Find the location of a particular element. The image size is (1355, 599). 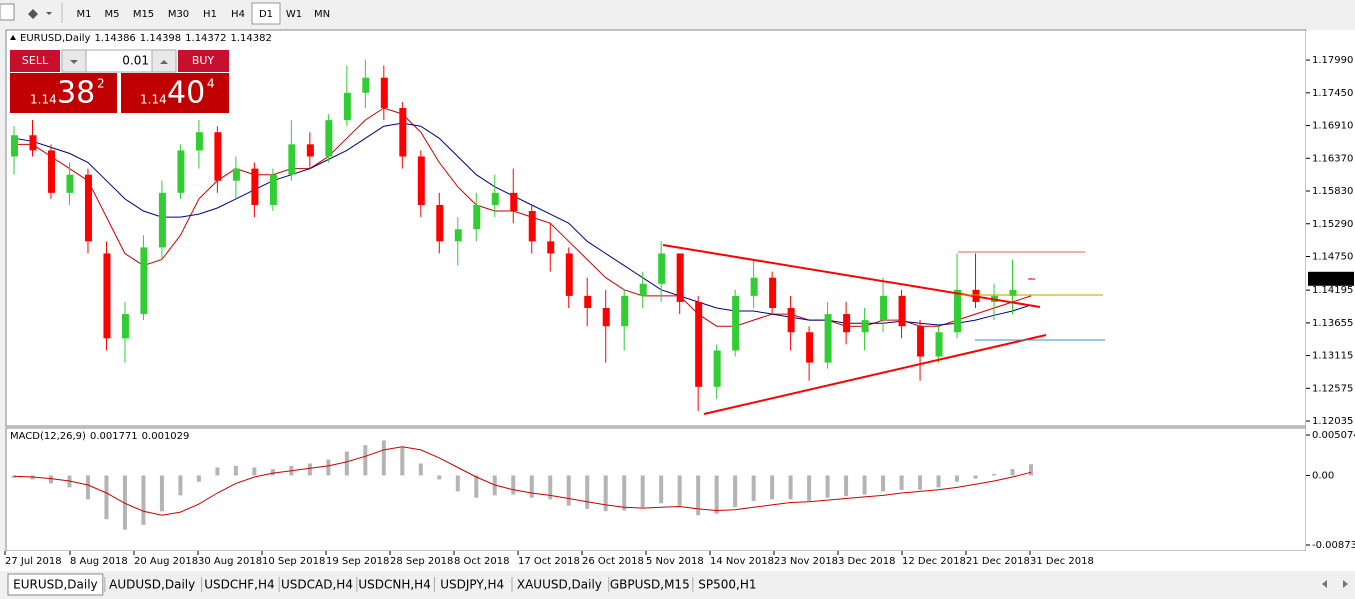

tab-label: USDCNH,H4 is located at coordinates (394, 585).